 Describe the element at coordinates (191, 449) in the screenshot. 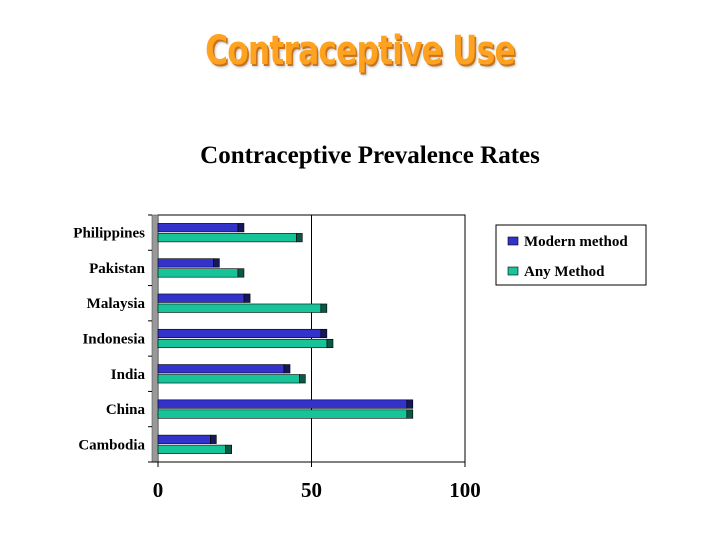

I see `bar-cambodia-any-method` at that location.